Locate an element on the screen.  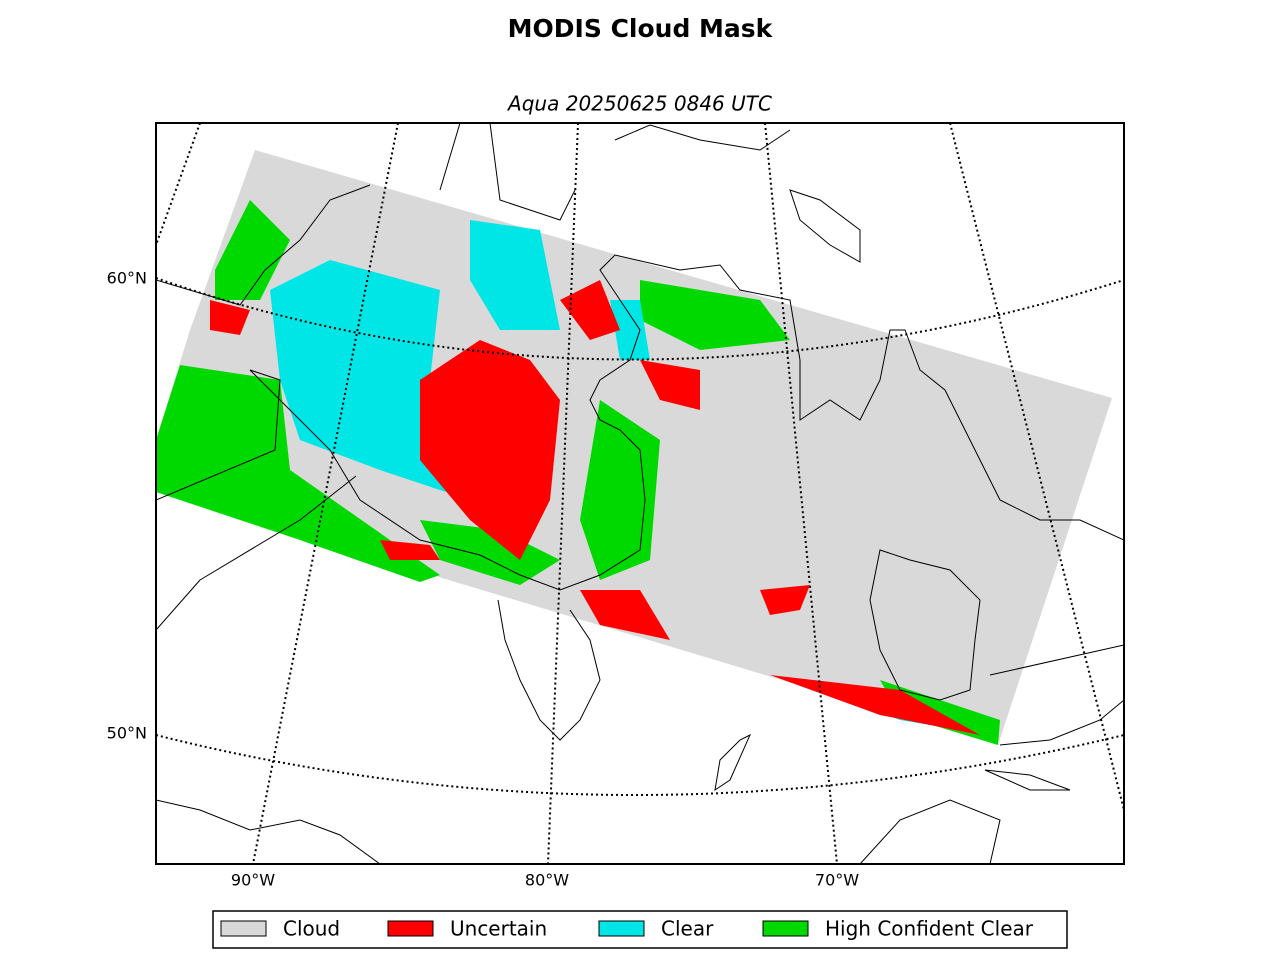
subtitle: Aqua 20250625 0846 UTC is located at coordinates (639, 104).